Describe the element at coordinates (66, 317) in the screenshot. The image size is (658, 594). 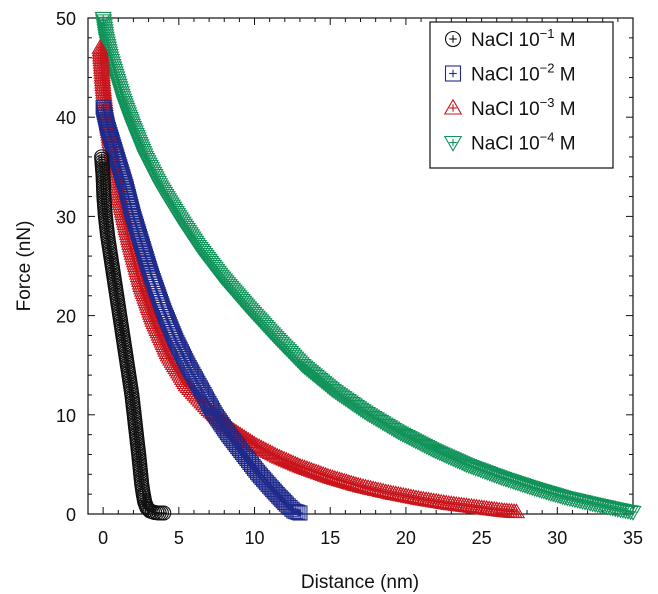
I see `y-tick-label: 20` at that location.